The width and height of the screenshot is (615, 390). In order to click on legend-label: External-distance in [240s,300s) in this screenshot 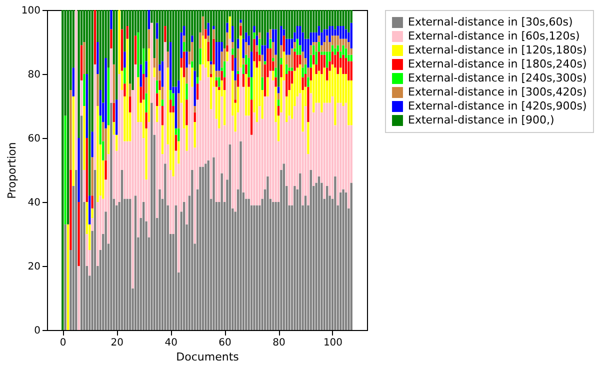, I will do `click(497, 78)`.